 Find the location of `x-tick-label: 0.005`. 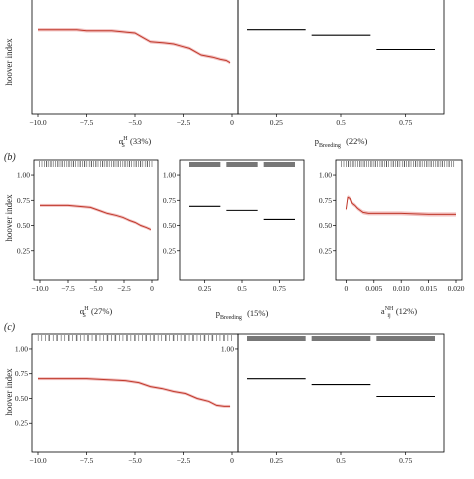

x-tick-label: 0.005 is located at coordinates (373, 288).